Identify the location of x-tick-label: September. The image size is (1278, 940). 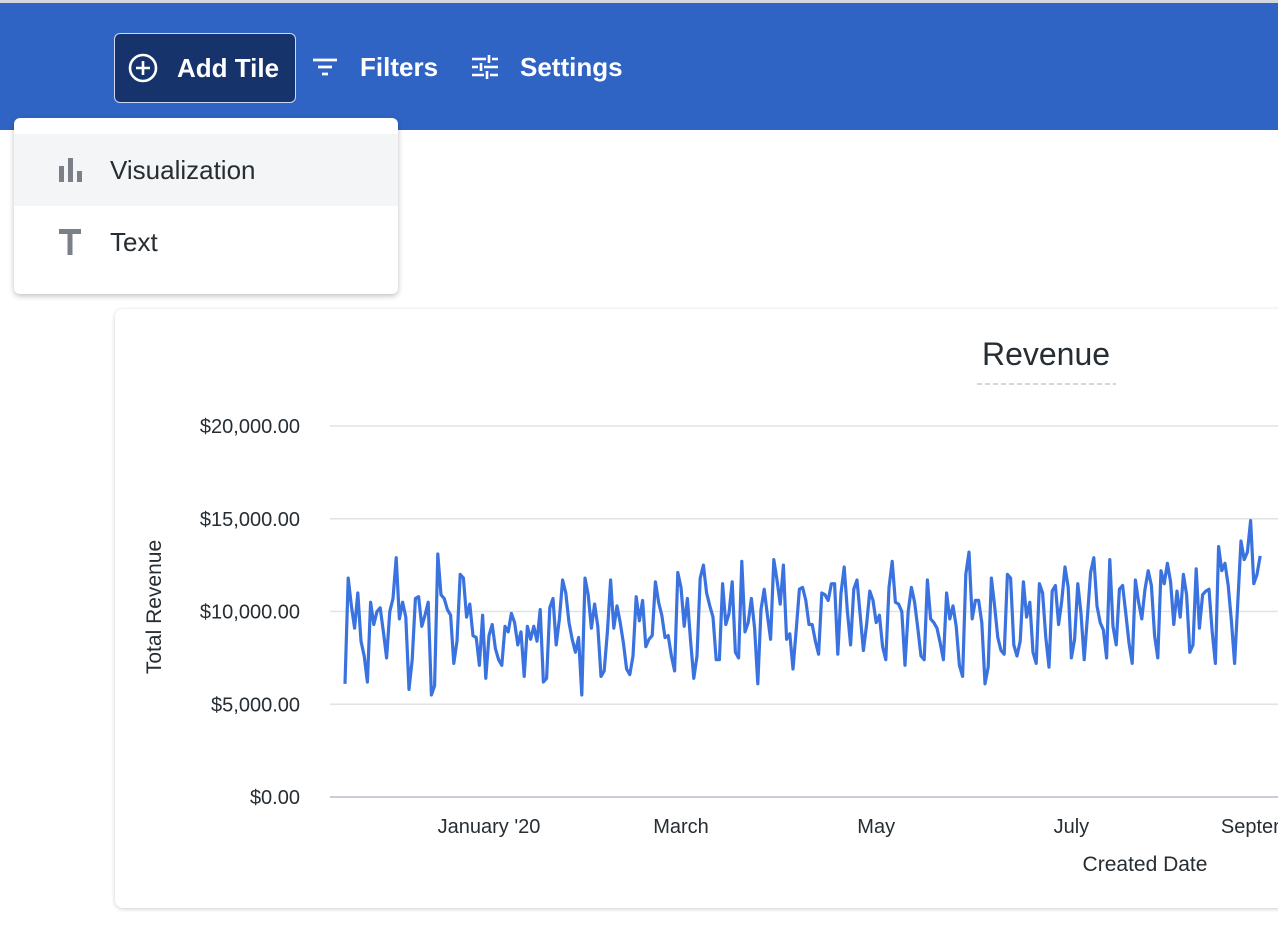
(1249, 827).